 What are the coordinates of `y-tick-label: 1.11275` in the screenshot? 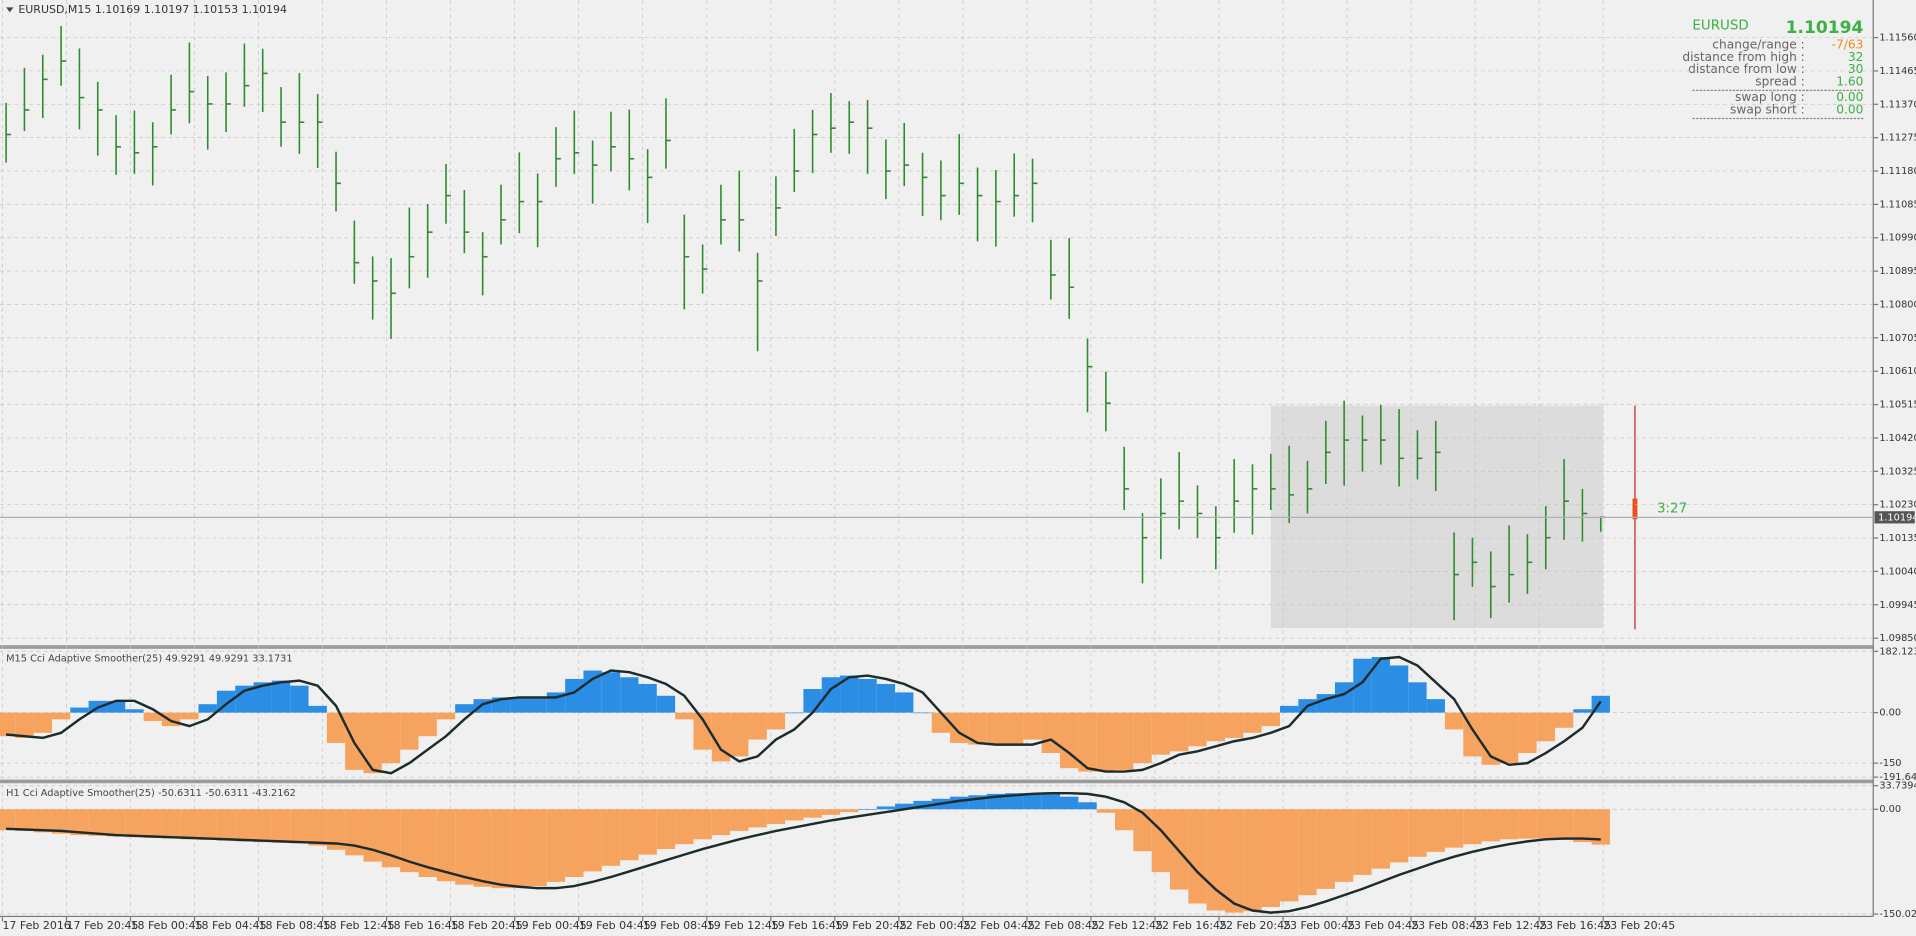 It's located at (1897, 138).